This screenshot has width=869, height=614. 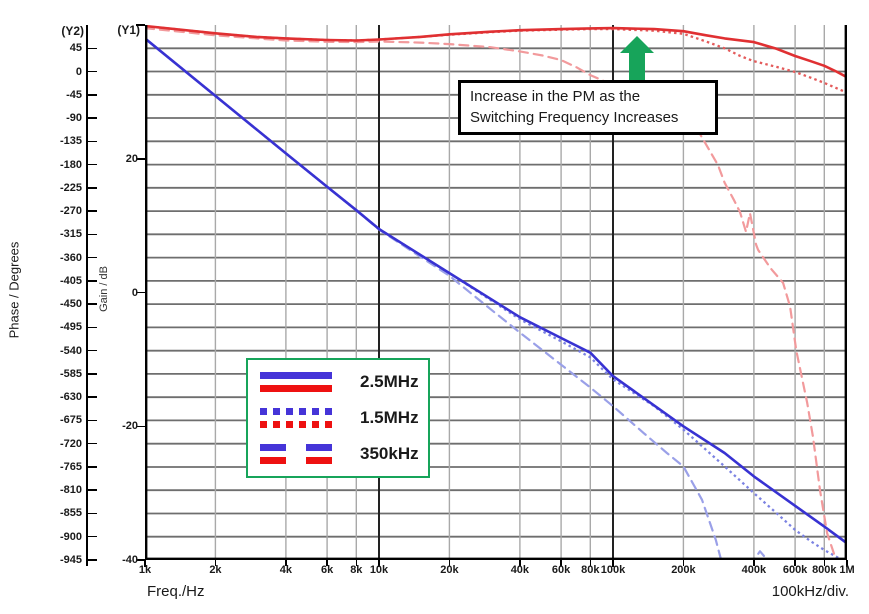 I want to click on arrow-stem, so click(x=637, y=66).